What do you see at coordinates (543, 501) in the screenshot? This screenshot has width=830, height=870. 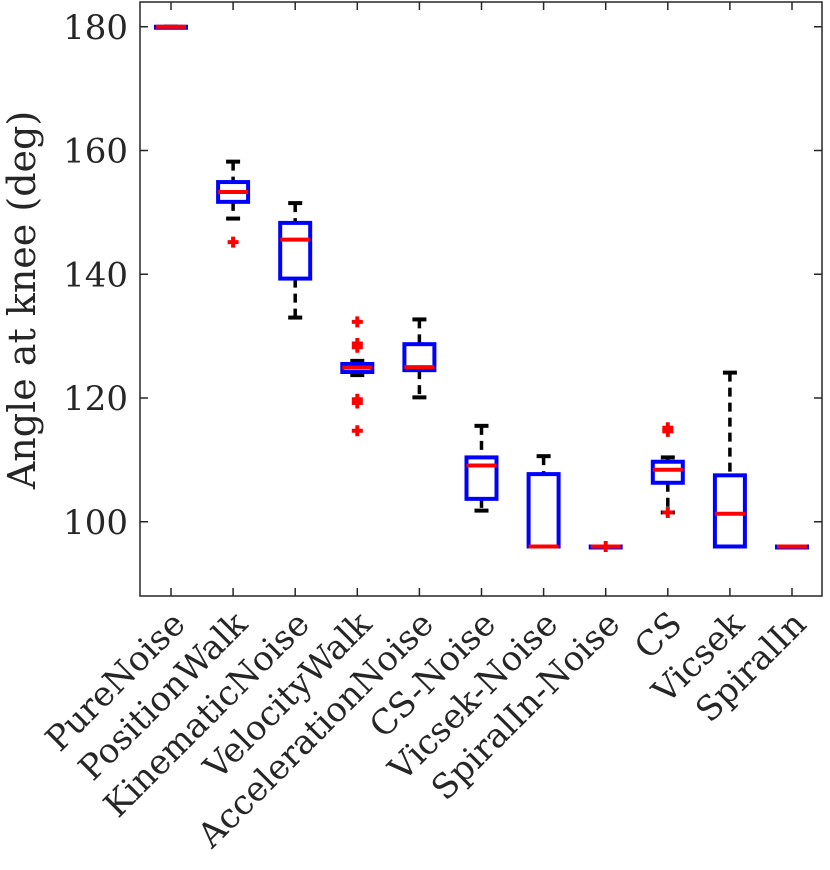 I see `box-vicsek-noise` at bounding box center [543, 501].